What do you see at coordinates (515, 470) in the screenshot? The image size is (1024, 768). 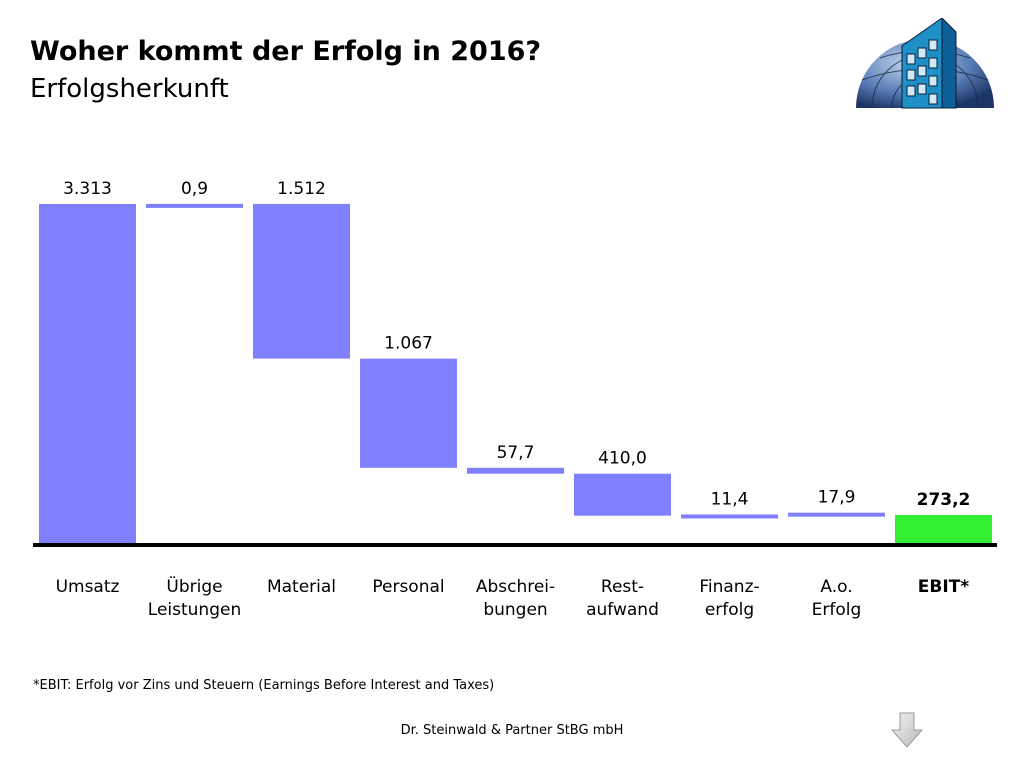 I see `bar-abschrei-bungen` at bounding box center [515, 470].